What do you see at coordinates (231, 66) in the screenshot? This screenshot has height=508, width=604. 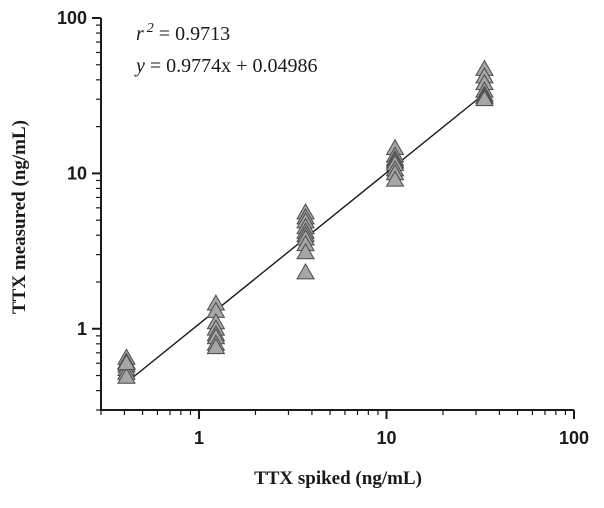 I see `equation-rest: = 0.9774x + 0.04986` at bounding box center [231, 66].